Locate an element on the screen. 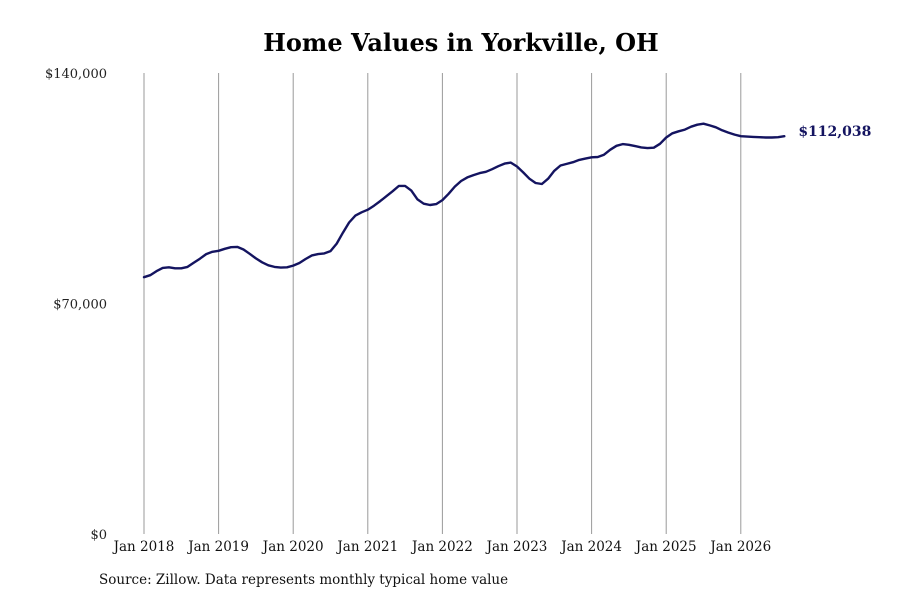  x-tick-label: Jan 2025 is located at coordinates (665, 547).